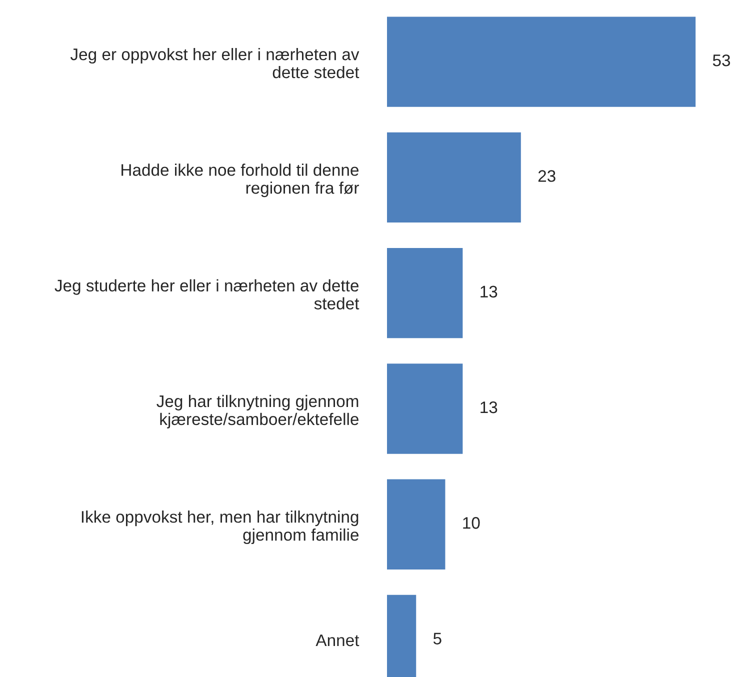 The height and width of the screenshot is (677, 732). What do you see at coordinates (338, 640) in the screenshot?
I see `y-tick-label: Annet` at bounding box center [338, 640].